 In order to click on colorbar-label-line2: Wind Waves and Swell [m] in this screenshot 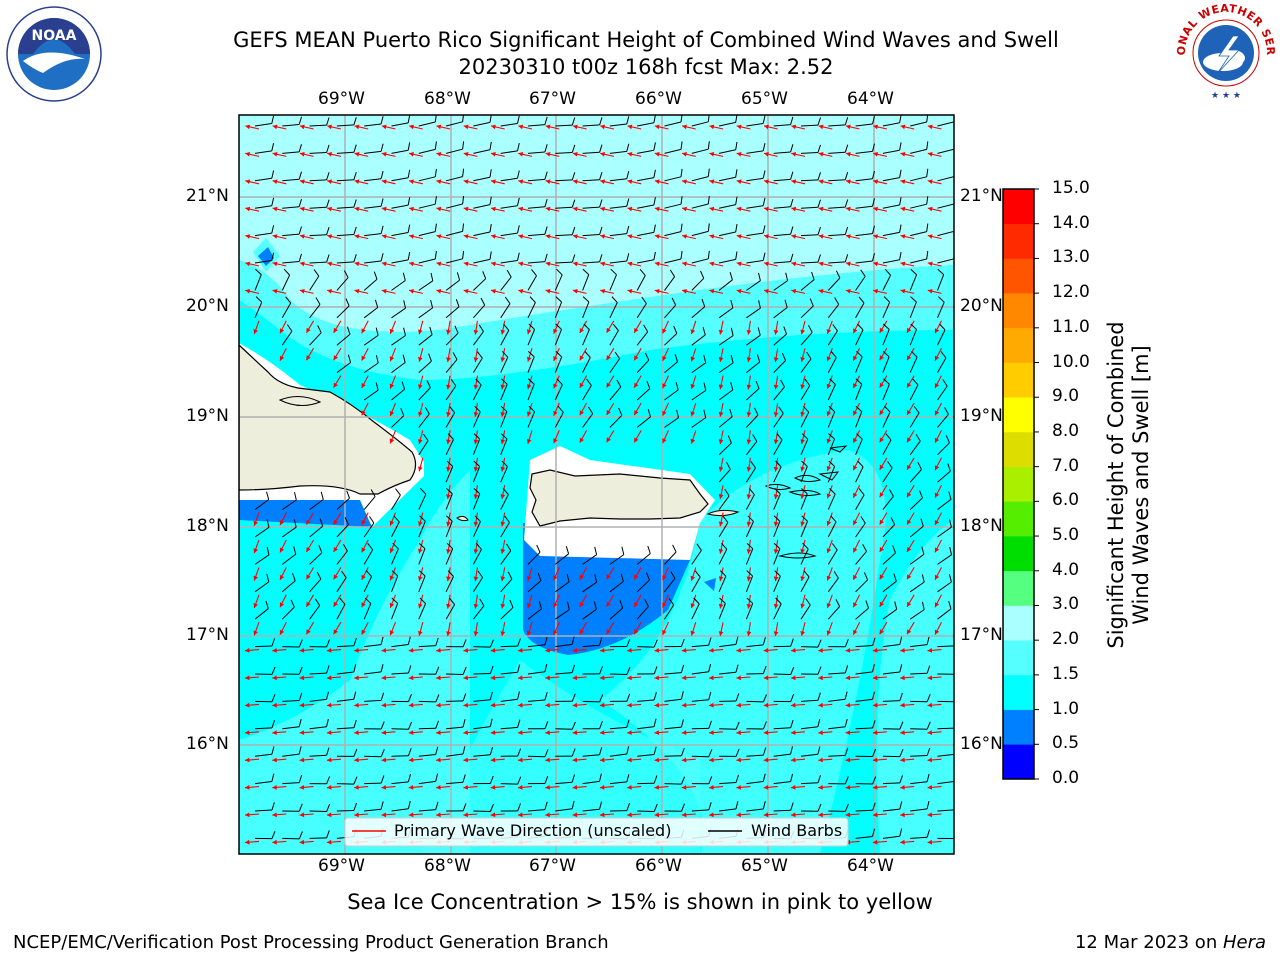, I will do `click(1141, 485)`.